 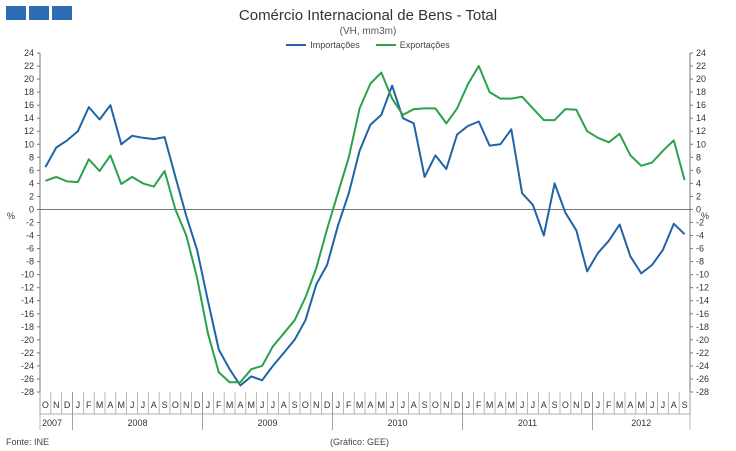 I want to click on y-tick-label-right: -20, so click(x=702, y=340).